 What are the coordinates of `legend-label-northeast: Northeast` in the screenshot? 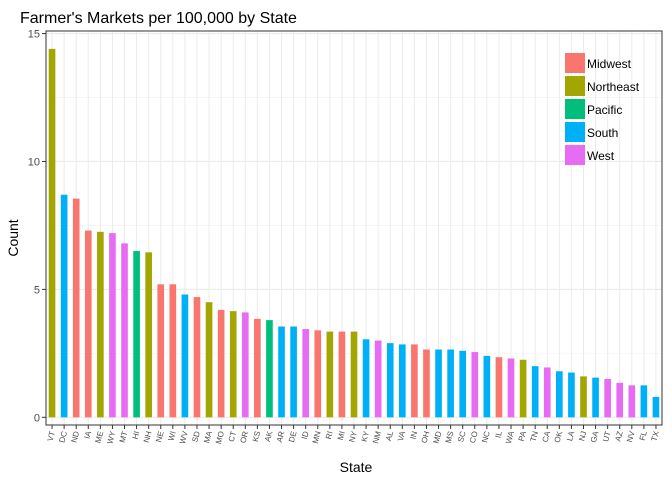 It's located at (613, 87).